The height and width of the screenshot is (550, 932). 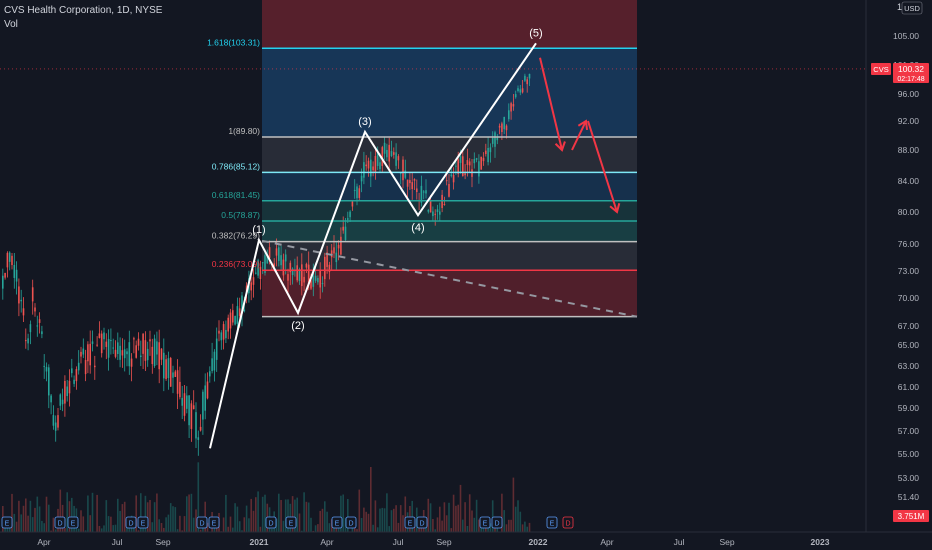 I want to click on price-tick-label: 63.00, so click(x=909, y=366).